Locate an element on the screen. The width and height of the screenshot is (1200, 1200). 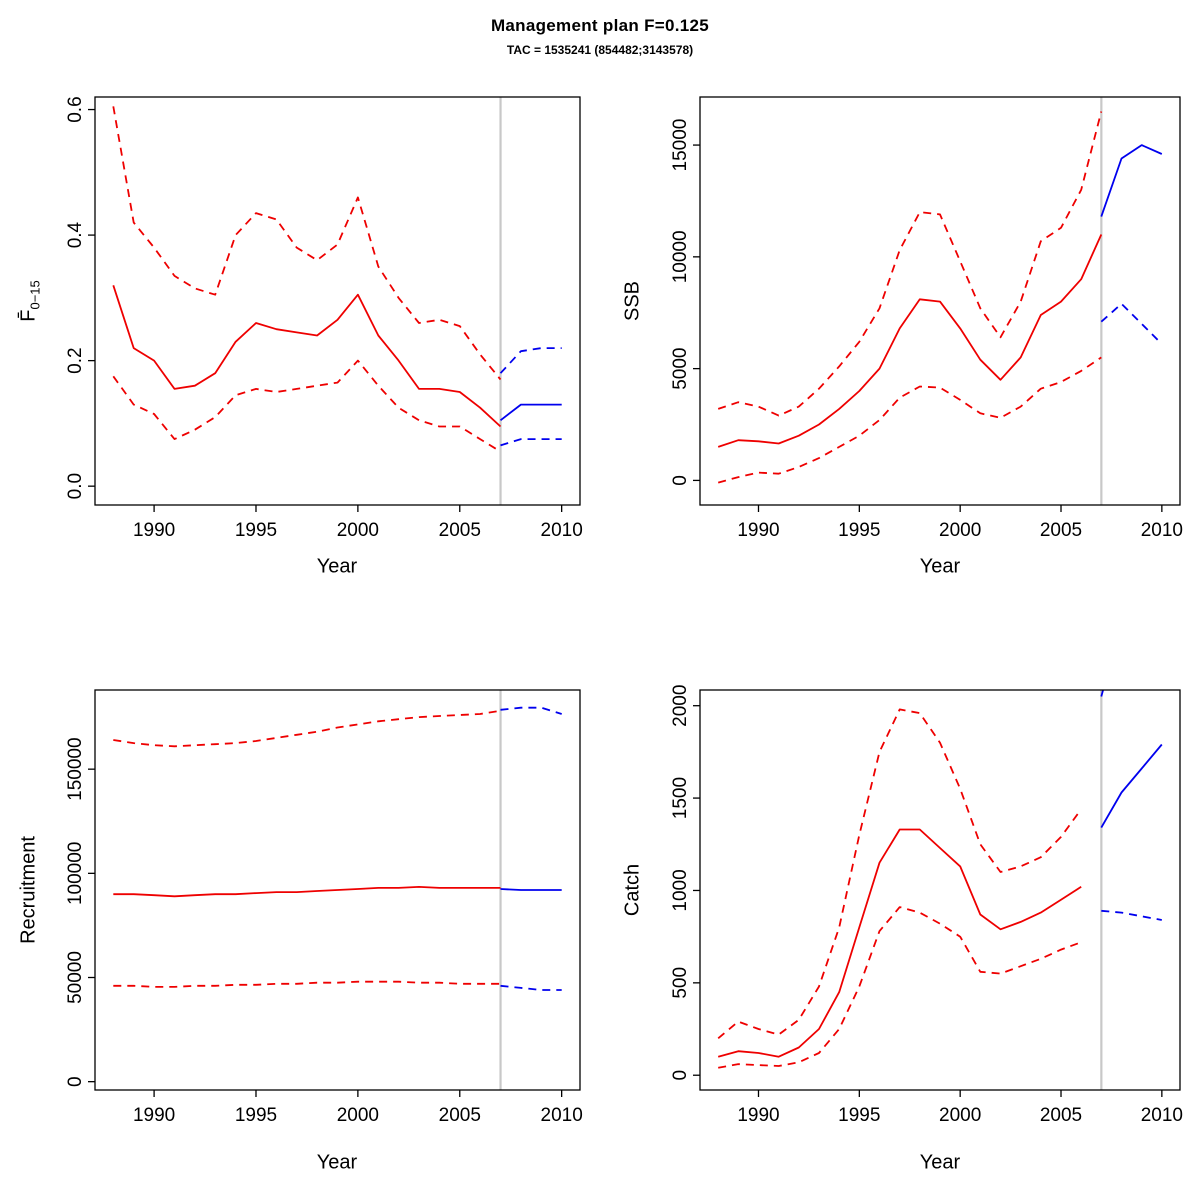
recruitment-forecast-median-line is located at coordinates (531, 889).